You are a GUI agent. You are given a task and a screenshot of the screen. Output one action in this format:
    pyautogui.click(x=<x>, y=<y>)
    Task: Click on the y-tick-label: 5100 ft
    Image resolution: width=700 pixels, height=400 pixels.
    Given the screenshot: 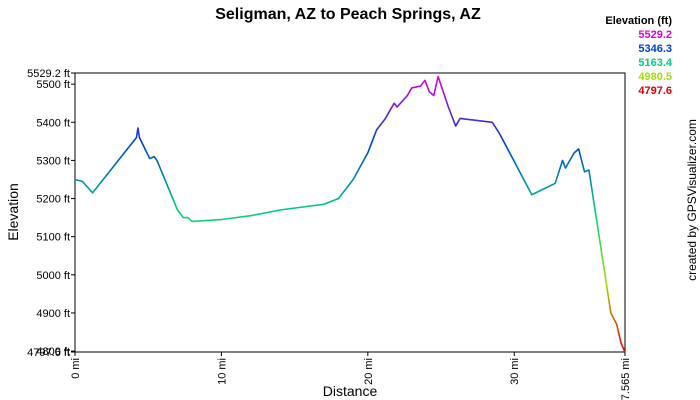 What is the action you would take?
    pyautogui.click(x=53, y=238)
    